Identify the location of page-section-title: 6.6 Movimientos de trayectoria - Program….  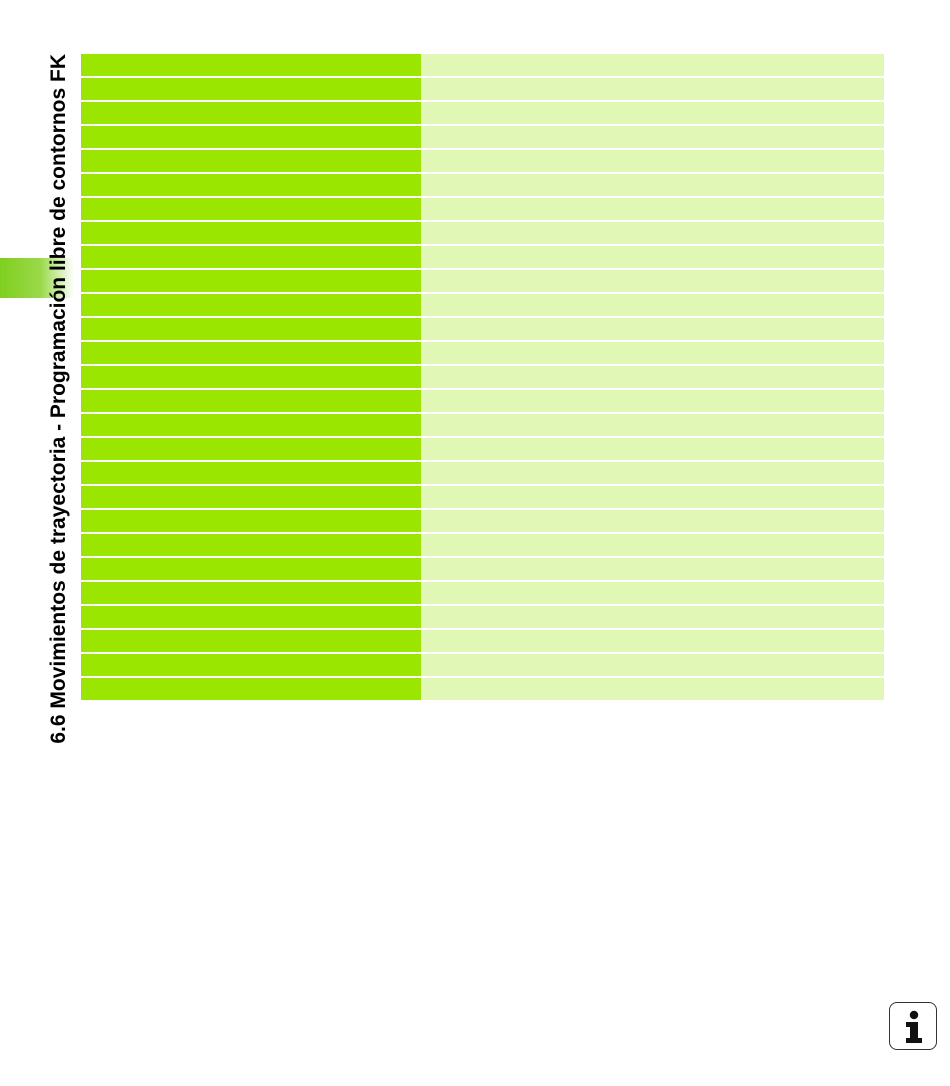
(58, 399).